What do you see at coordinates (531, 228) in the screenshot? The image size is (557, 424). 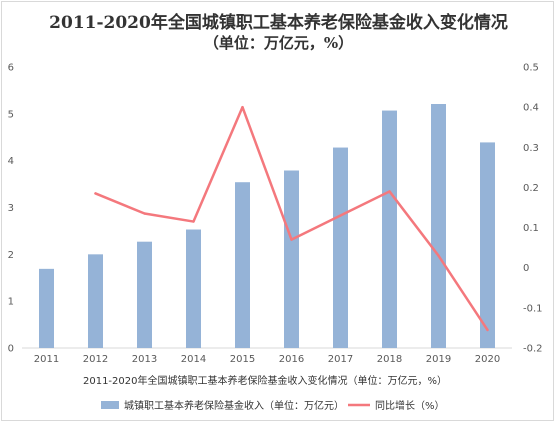 I see `right-tick-label: 0.1` at bounding box center [531, 228].